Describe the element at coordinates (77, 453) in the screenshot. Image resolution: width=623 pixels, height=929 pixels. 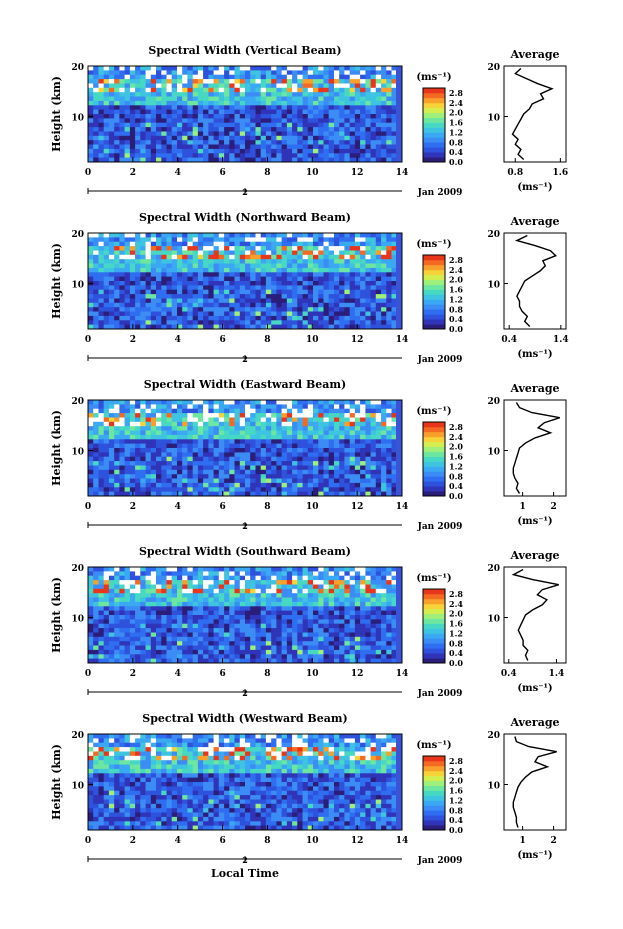
I see `y-tick-label: 10` at that location.